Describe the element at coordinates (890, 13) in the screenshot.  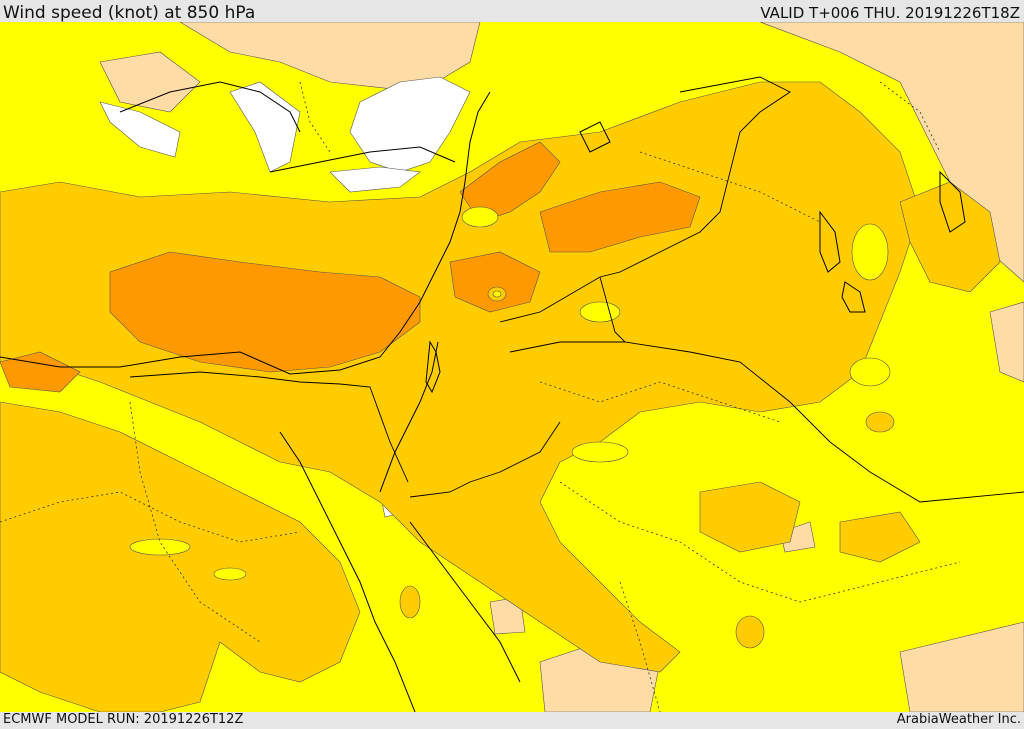
I see `valid-time-label: VALID T+006 THU. 20191226T18Z` at that location.